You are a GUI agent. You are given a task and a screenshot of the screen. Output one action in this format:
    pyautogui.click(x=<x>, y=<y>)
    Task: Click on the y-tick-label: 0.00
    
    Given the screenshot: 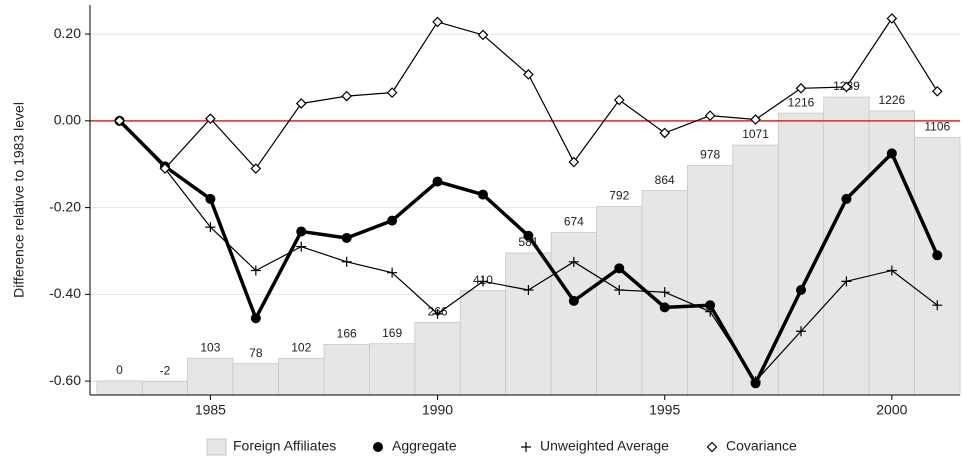 What is the action you would take?
    pyautogui.click(x=67, y=120)
    